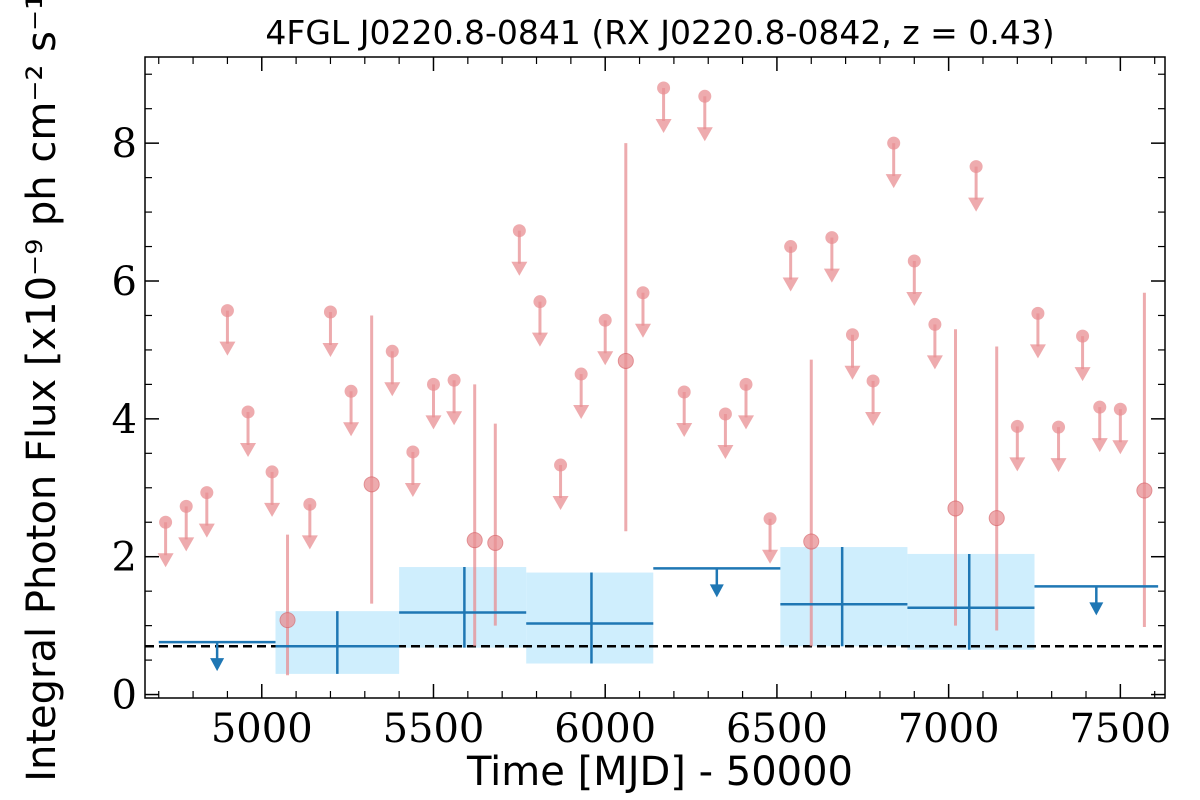 Image resolution: width=1200 pixels, height=800 pixels. Describe the element at coordinates (605, 729) in the screenshot. I see `x-tick-label: 6000` at that location.